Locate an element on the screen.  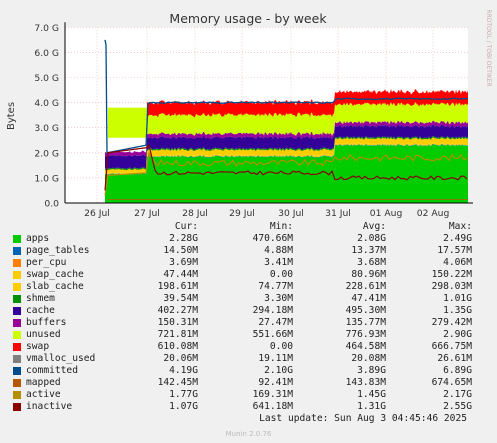
legend-name: unused is located at coordinates (43, 334).